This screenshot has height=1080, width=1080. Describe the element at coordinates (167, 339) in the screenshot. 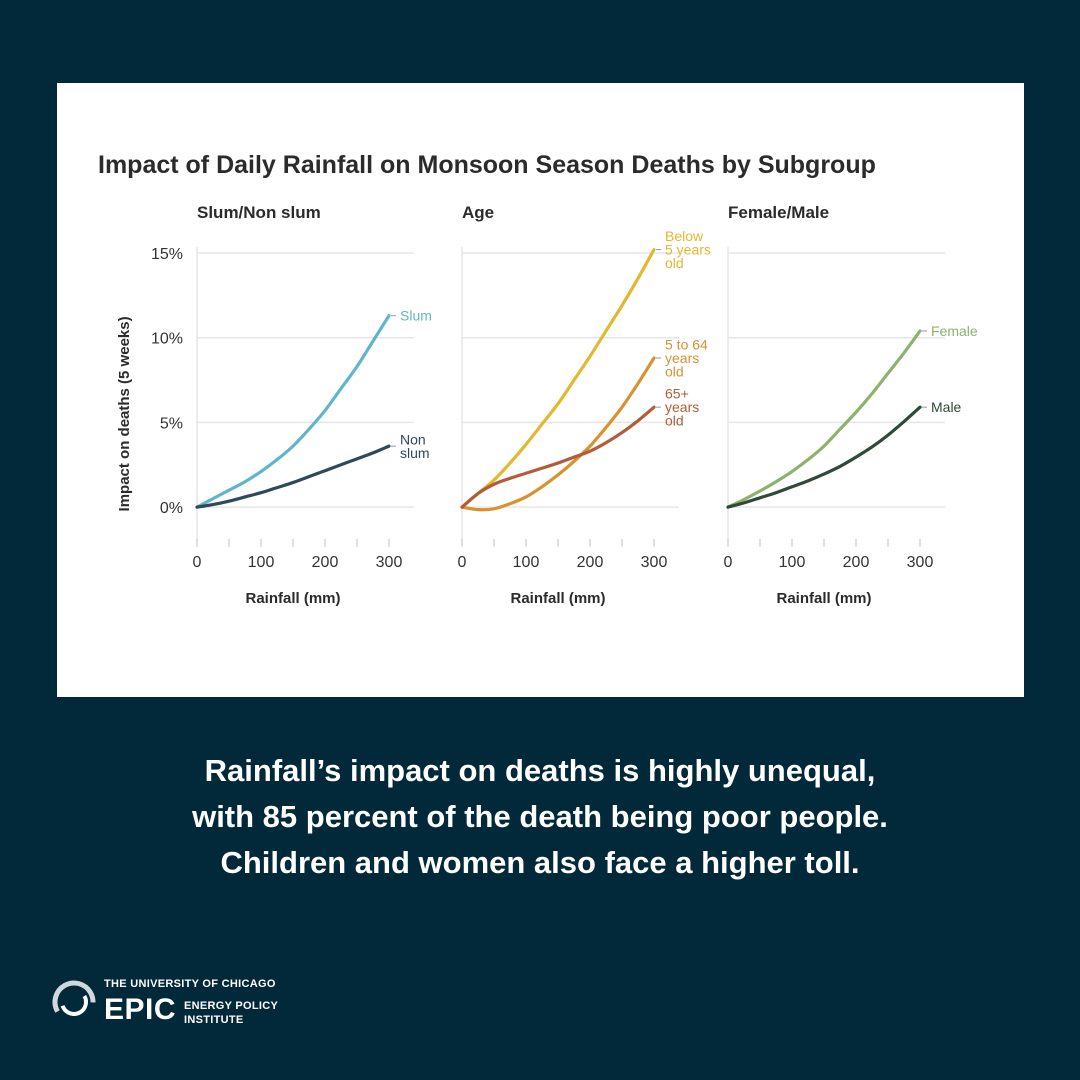

I see `y-tick-label: 10%` at that location.